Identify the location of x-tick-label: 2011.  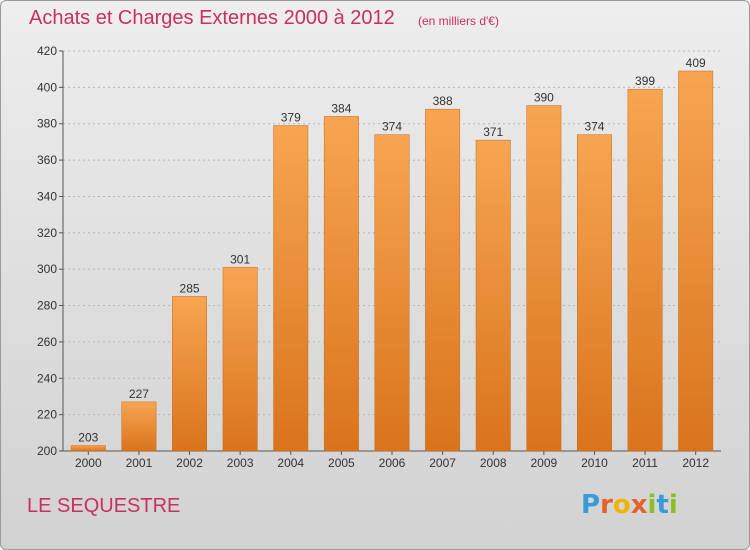
(645, 463).